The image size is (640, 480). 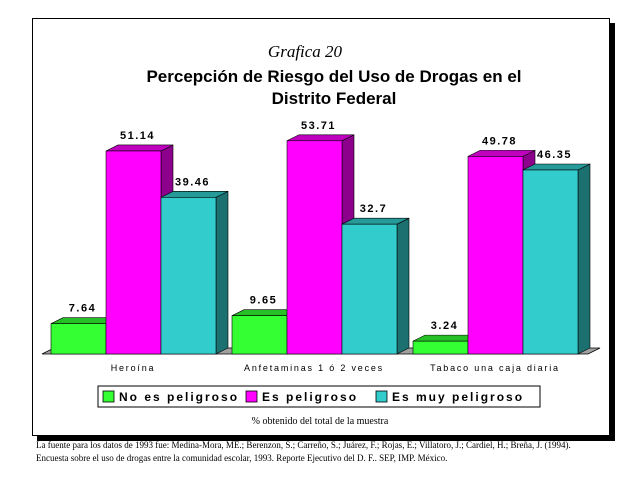 What do you see at coordinates (458, 397) in the screenshot?
I see `legend-label: Es muy peligroso` at bounding box center [458, 397].